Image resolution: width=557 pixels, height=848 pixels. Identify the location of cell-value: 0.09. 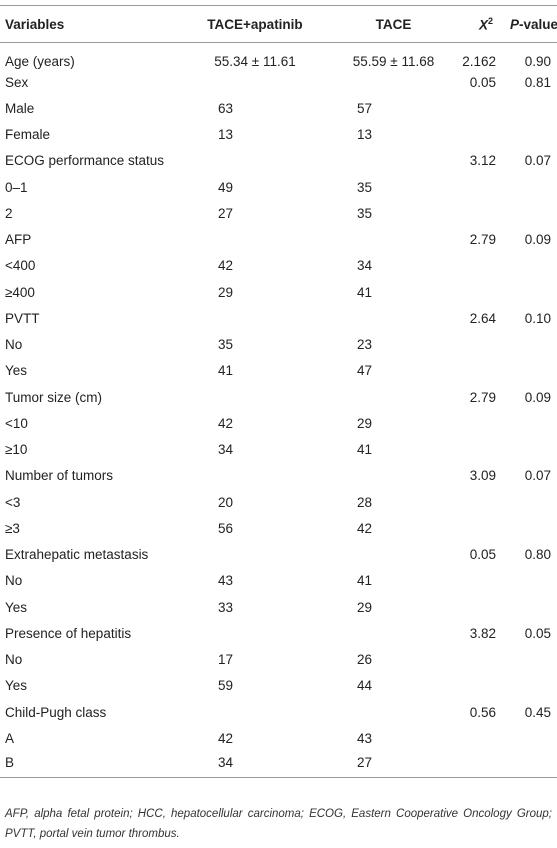
(537, 240).